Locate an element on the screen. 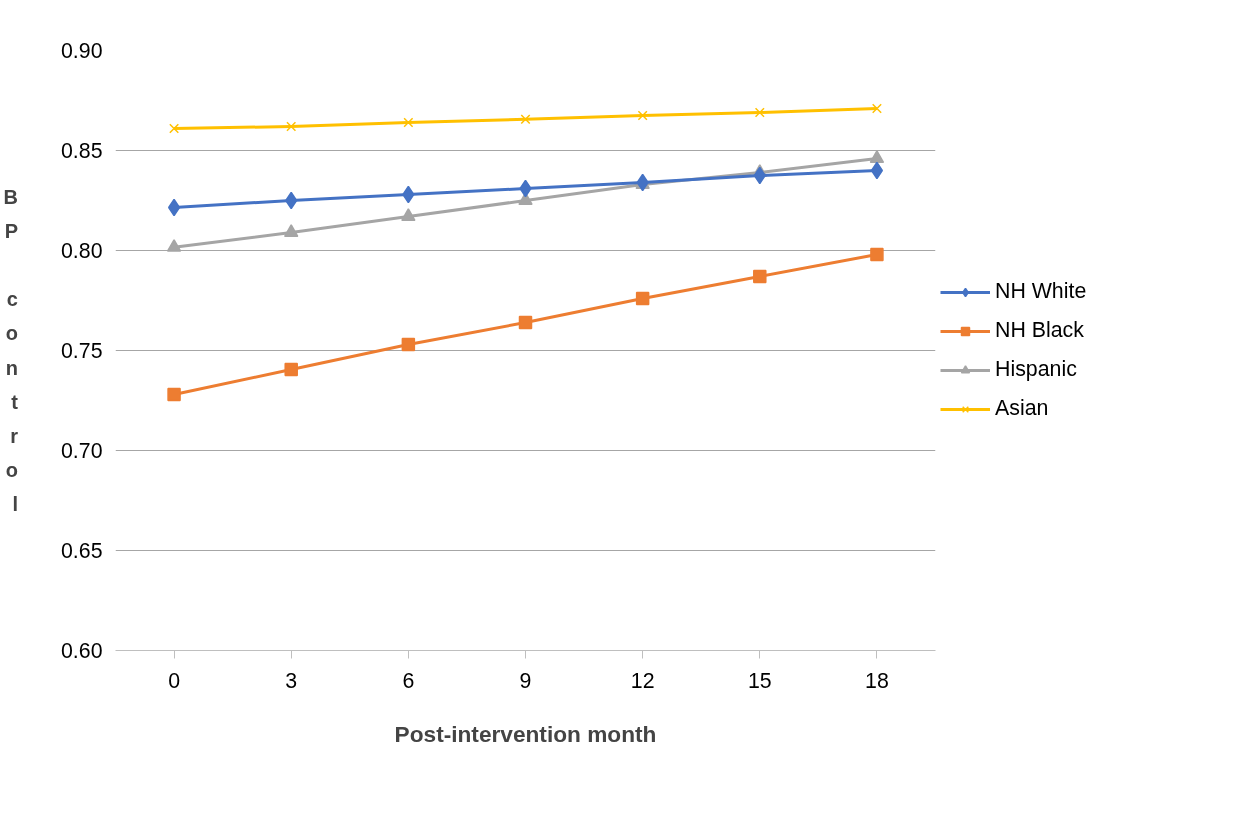 The image size is (1256, 833). x-tick-label: 15 is located at coordinates (759, 680).